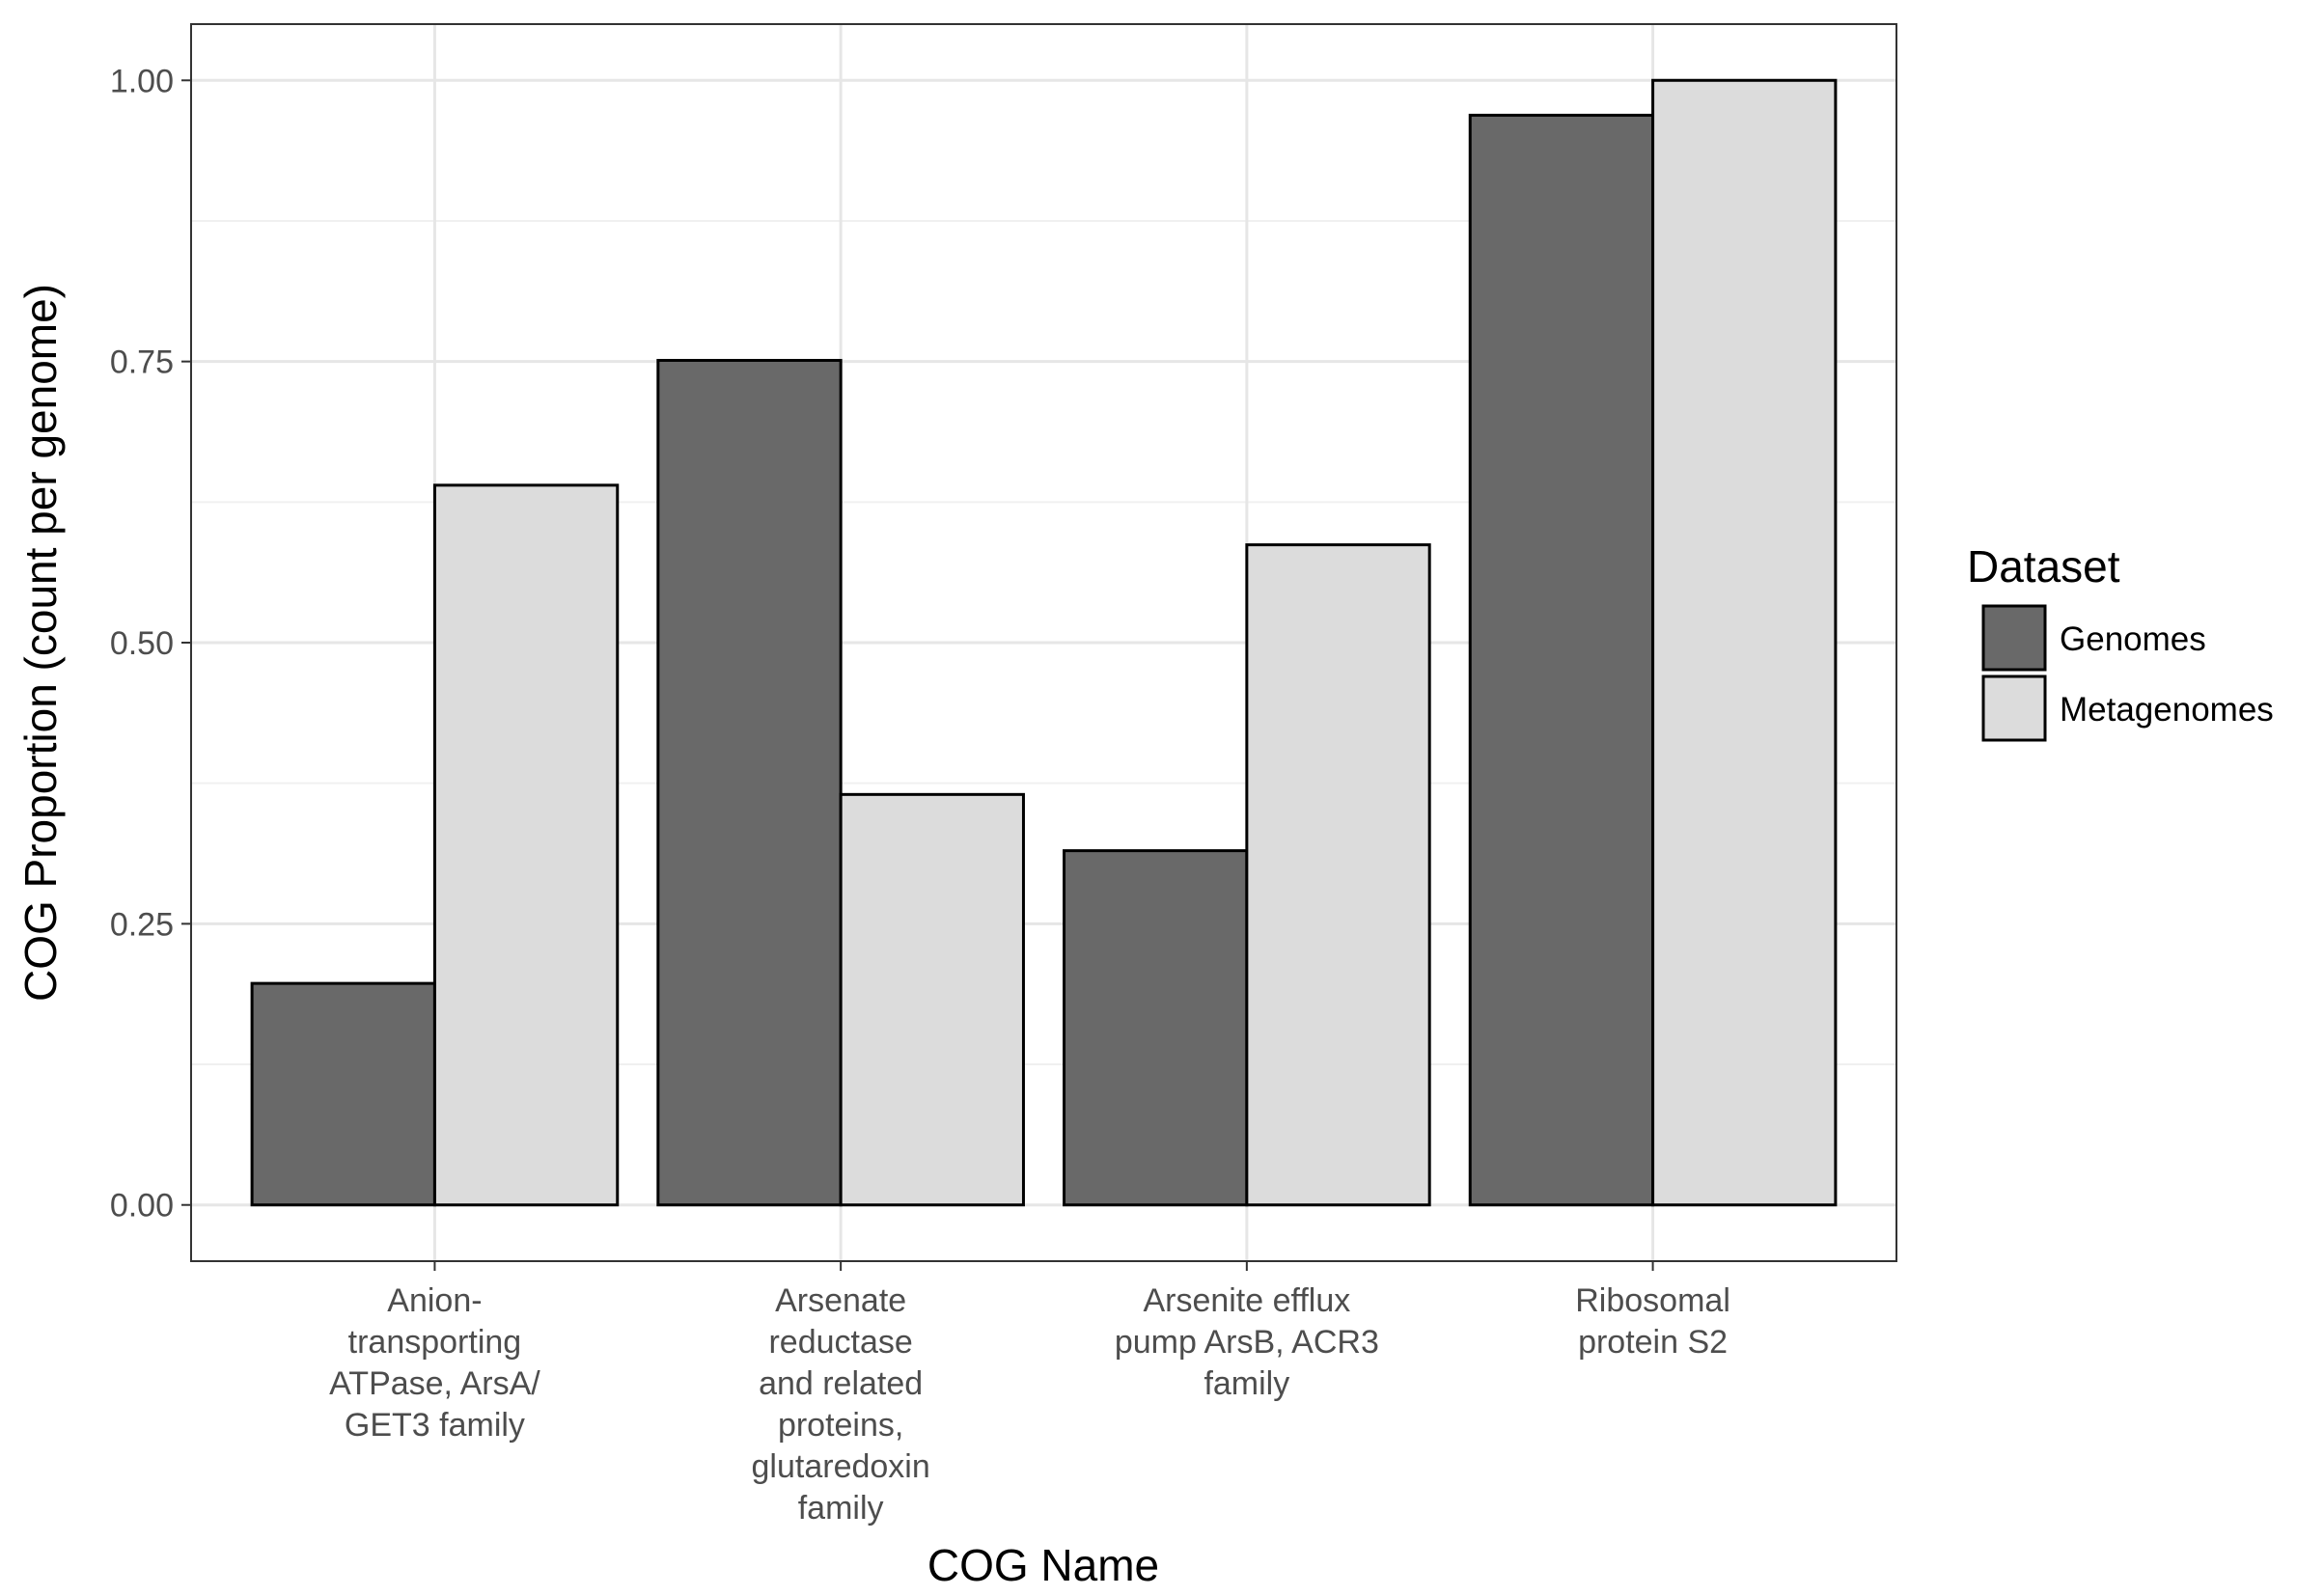 The height and width of the screenshot is (1596, 2324). What do you see at coordinates (2133, 639) in the screenshot?
I see `legend-label: Genomes` at bounding box center [2133, 639].